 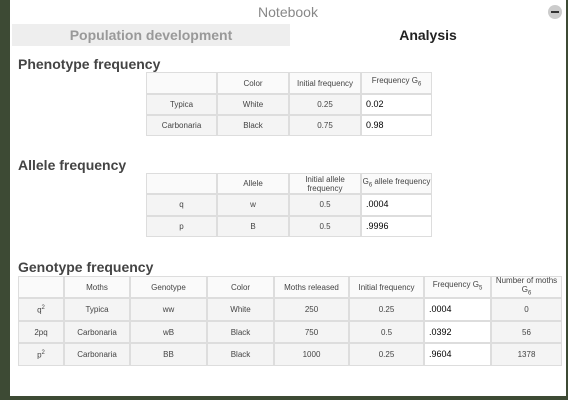 I want to click on cell-text: Number of moths G6, so click(x=526, y=287).